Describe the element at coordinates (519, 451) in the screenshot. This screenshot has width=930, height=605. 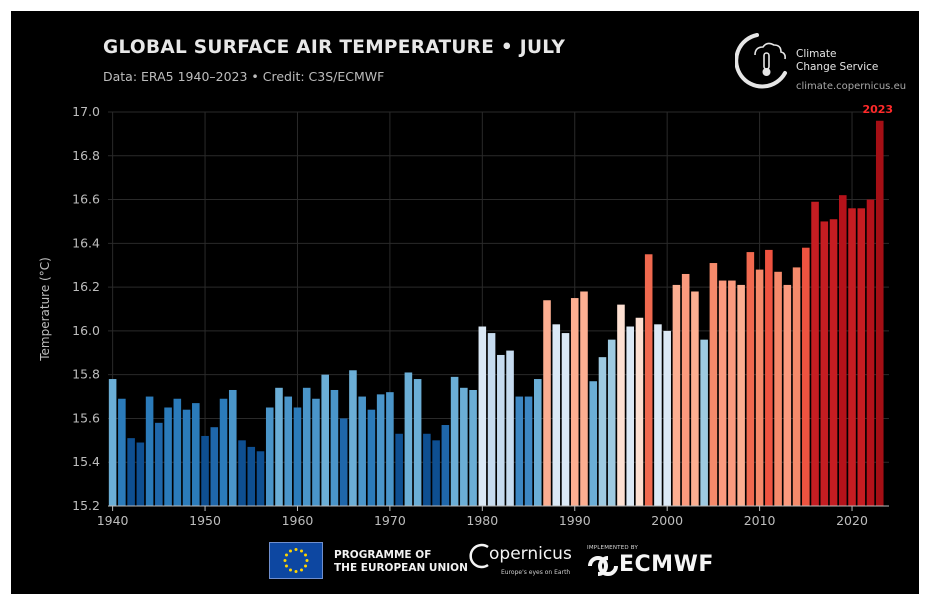
I see `bar-1984` at that location.